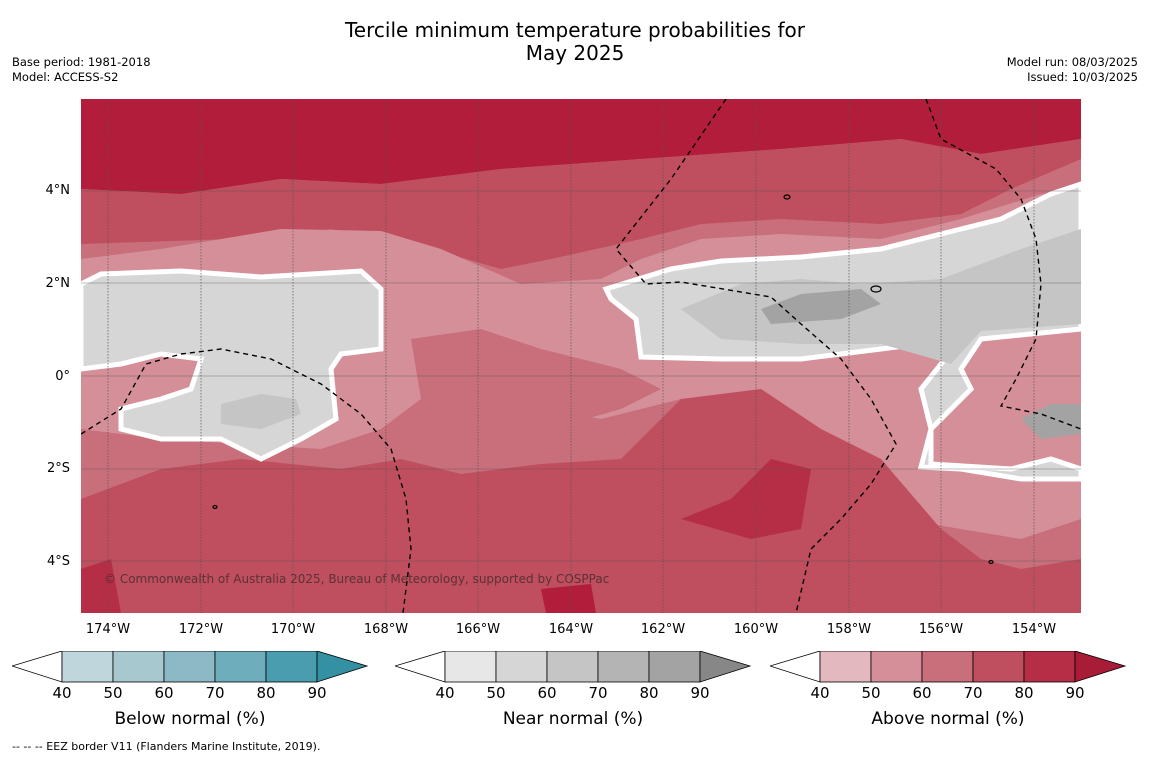 The height and width of the screenshot is (758, 1150). What do you see at coordinates (108, 629) in the screenshot?
I see `lon-label-174w: 174°W` at bounding box center [108, 629].